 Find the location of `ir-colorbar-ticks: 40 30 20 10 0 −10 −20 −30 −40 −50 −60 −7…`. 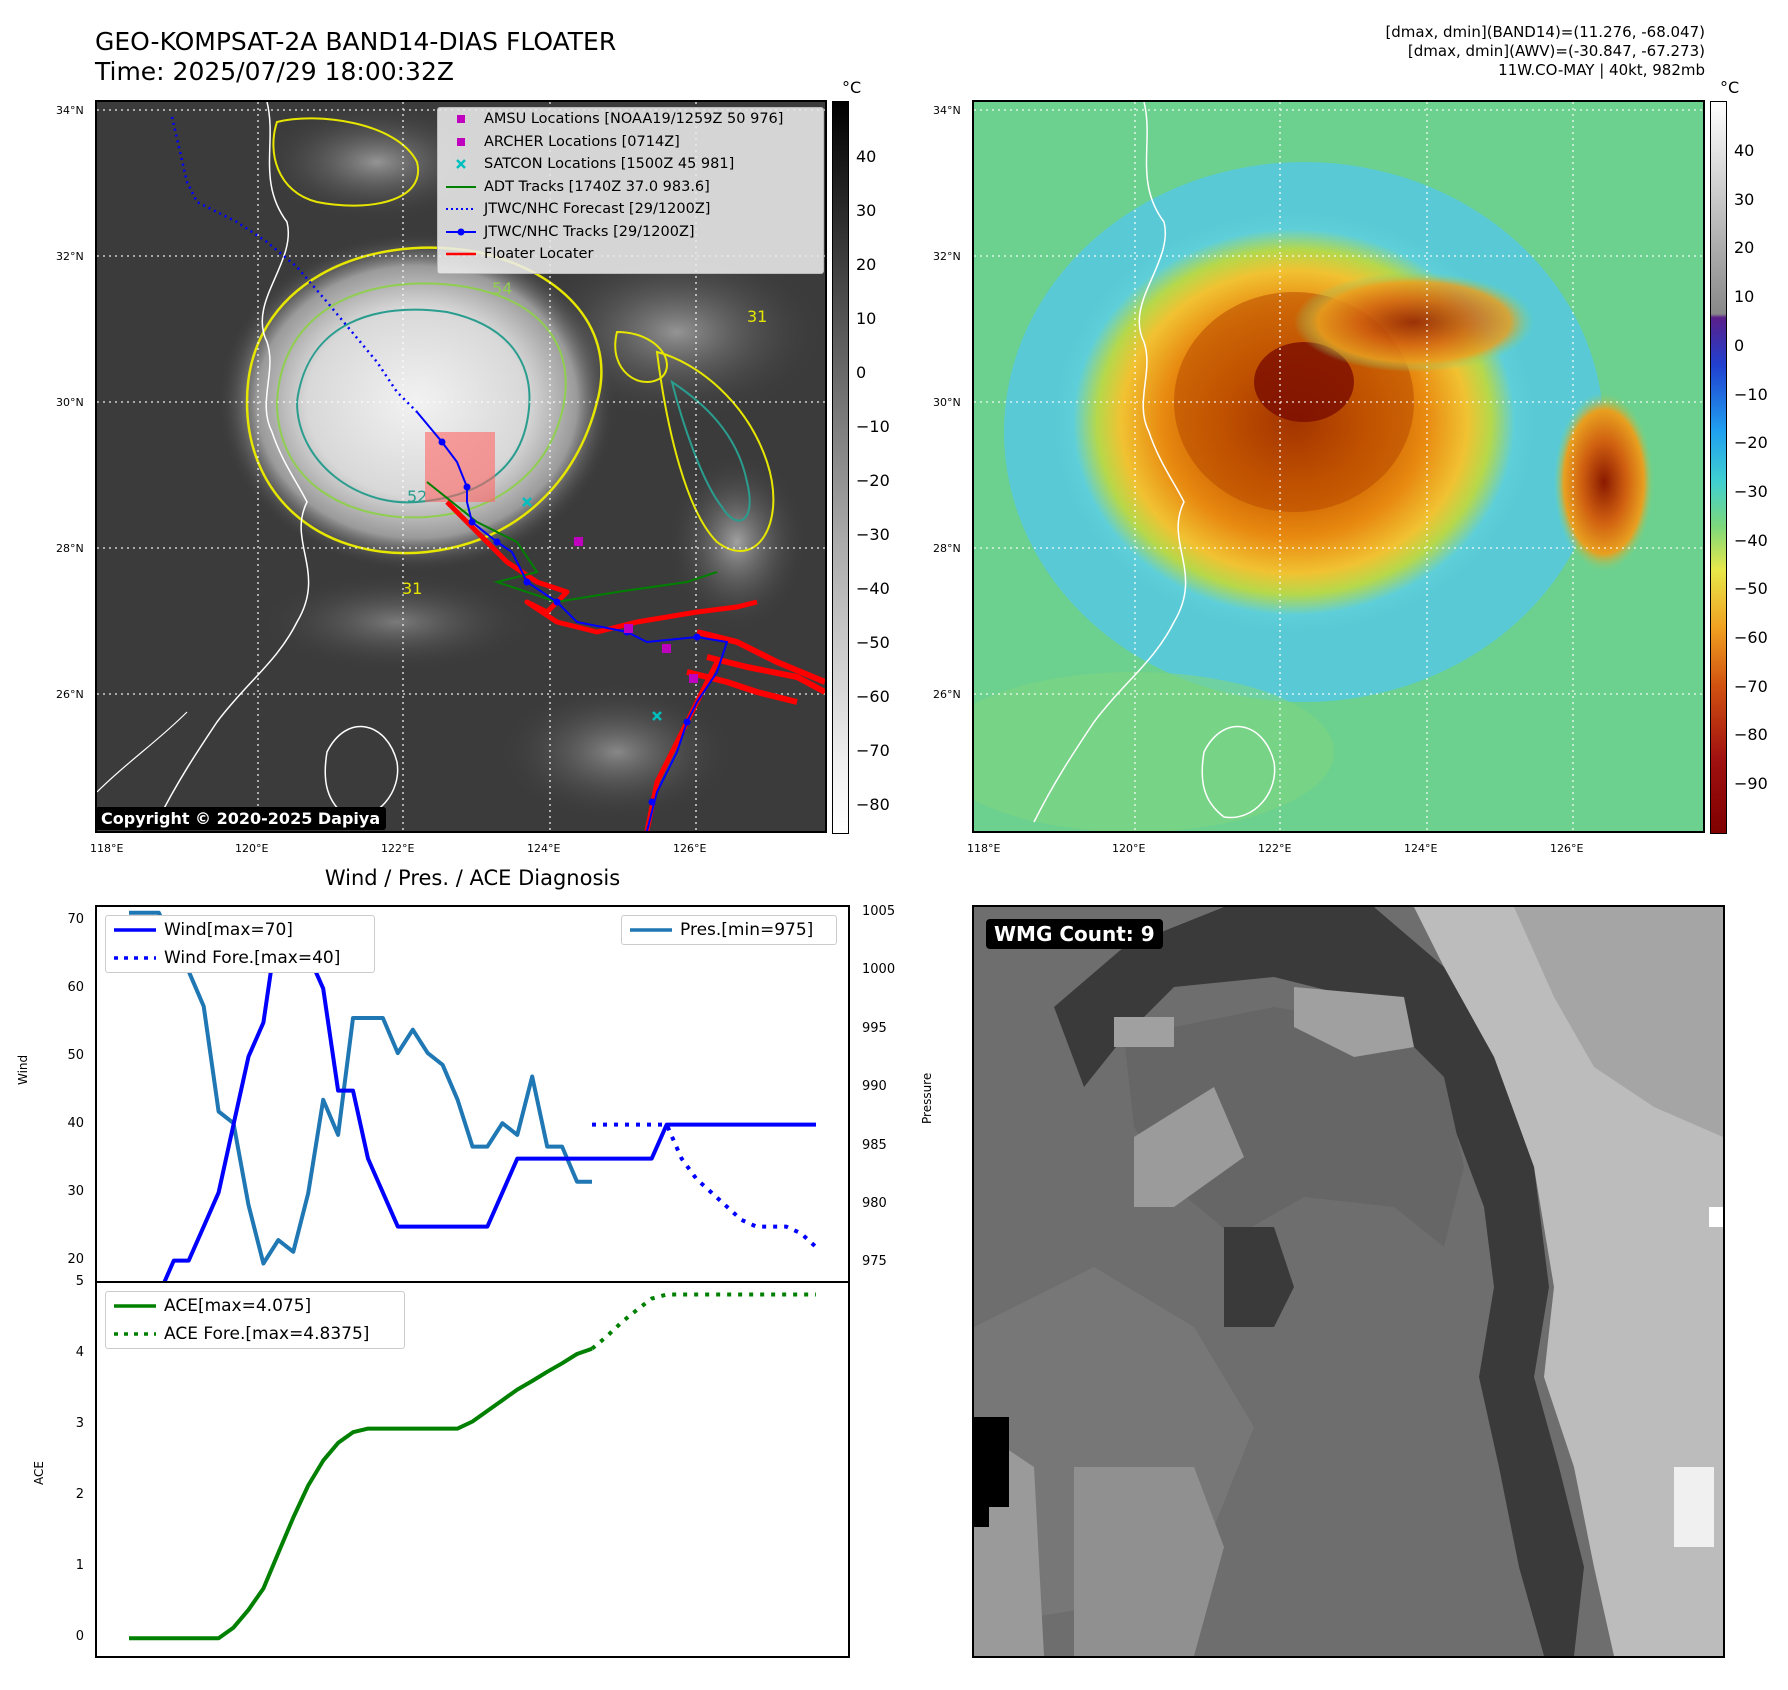

ir-colorbar-ticks: 40 30 20 10 0 −10 −20 −30 −40 −50 −60 −7… is located at coordinates (861, 466).